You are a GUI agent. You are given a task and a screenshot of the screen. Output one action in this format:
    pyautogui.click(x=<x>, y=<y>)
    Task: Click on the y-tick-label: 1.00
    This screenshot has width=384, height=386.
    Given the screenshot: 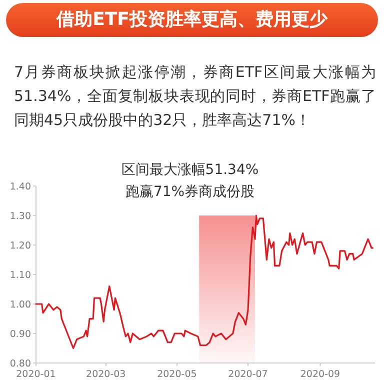 What is the action you would take?
    pyautogui.click(x=20, y=305)
    